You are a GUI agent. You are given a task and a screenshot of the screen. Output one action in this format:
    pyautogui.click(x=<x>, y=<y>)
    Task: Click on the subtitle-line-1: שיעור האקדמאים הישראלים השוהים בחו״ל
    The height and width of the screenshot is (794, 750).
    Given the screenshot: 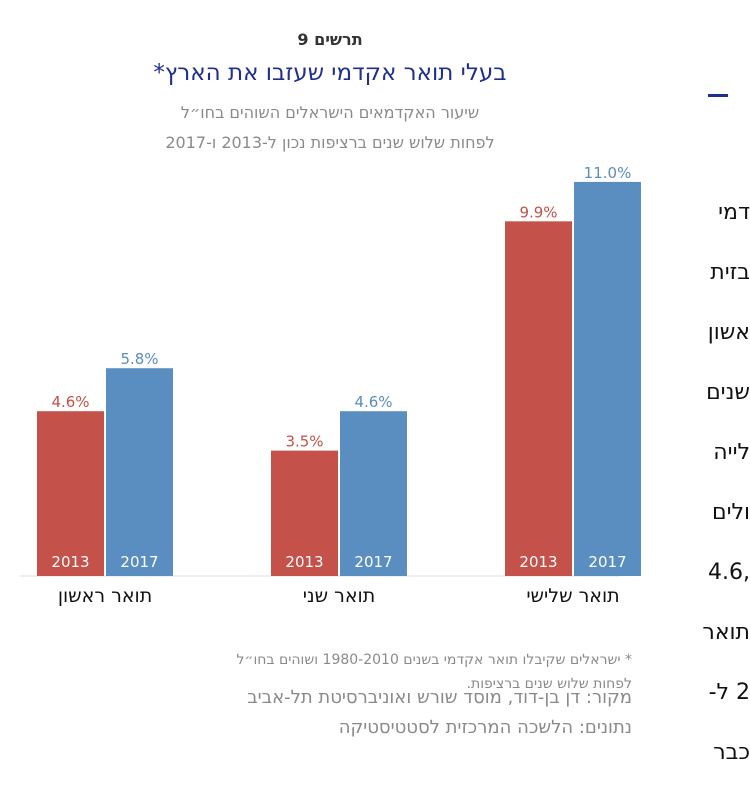 What is the action you would take?
    pyautogui.click(x=330, y=112)
    